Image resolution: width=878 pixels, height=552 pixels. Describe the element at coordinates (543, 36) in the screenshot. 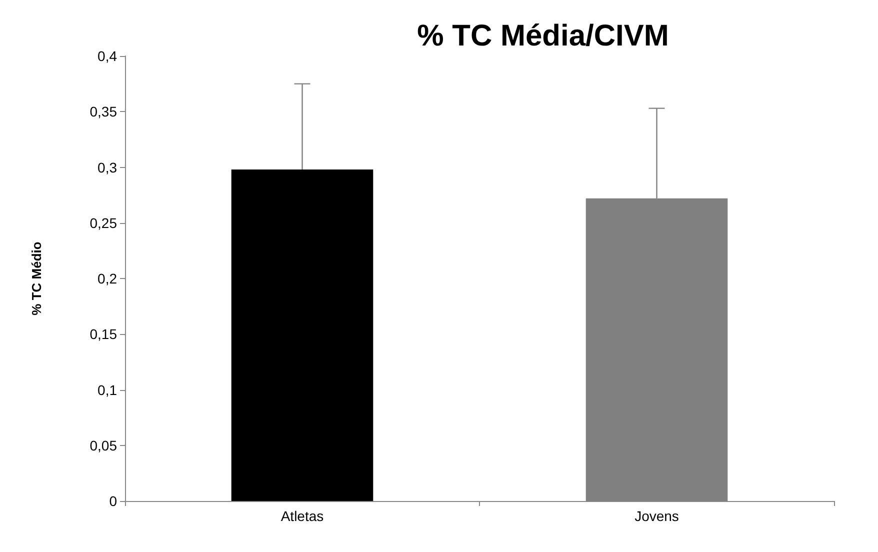

I see `chart-title: % TC Média/CIVM` at that location.